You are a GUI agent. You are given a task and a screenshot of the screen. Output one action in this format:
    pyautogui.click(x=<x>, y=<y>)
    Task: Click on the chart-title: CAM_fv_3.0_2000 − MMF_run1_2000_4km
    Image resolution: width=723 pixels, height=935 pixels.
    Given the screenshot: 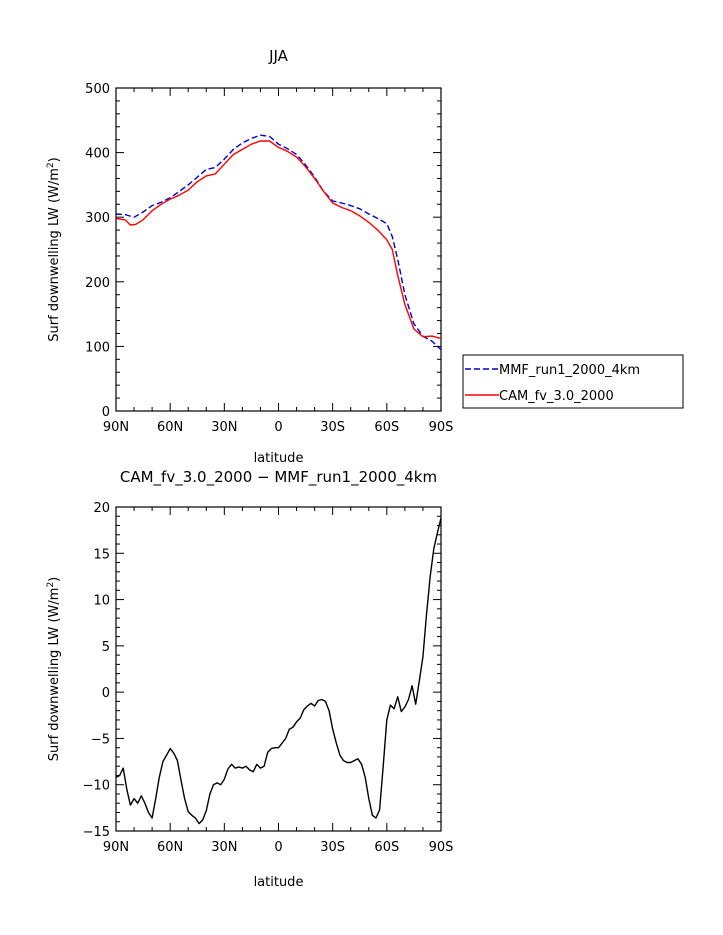 What is the action you would take?
    pyautogui.click(x=278, y=477)
    